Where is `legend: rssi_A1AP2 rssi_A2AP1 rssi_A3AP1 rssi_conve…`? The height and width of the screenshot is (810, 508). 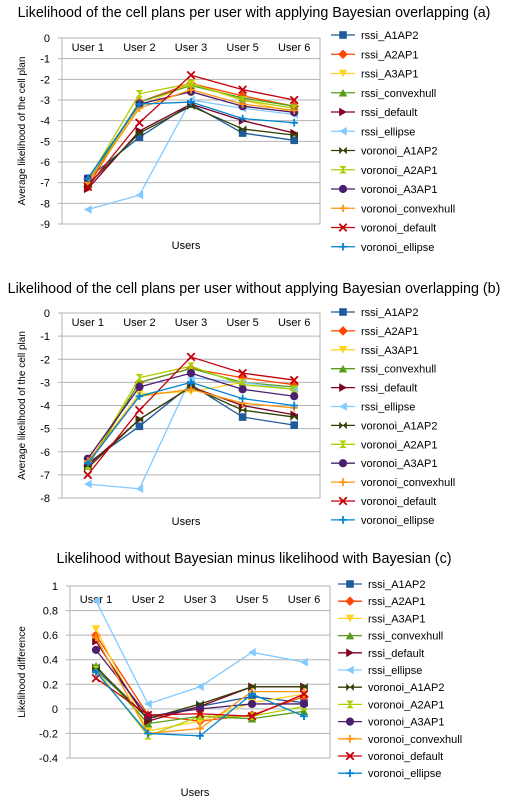
legend: rssi_A1AP2 rssi_A2AP1 rssi_A3AP1 rssi_conve… is located at coordinates (400, 679).